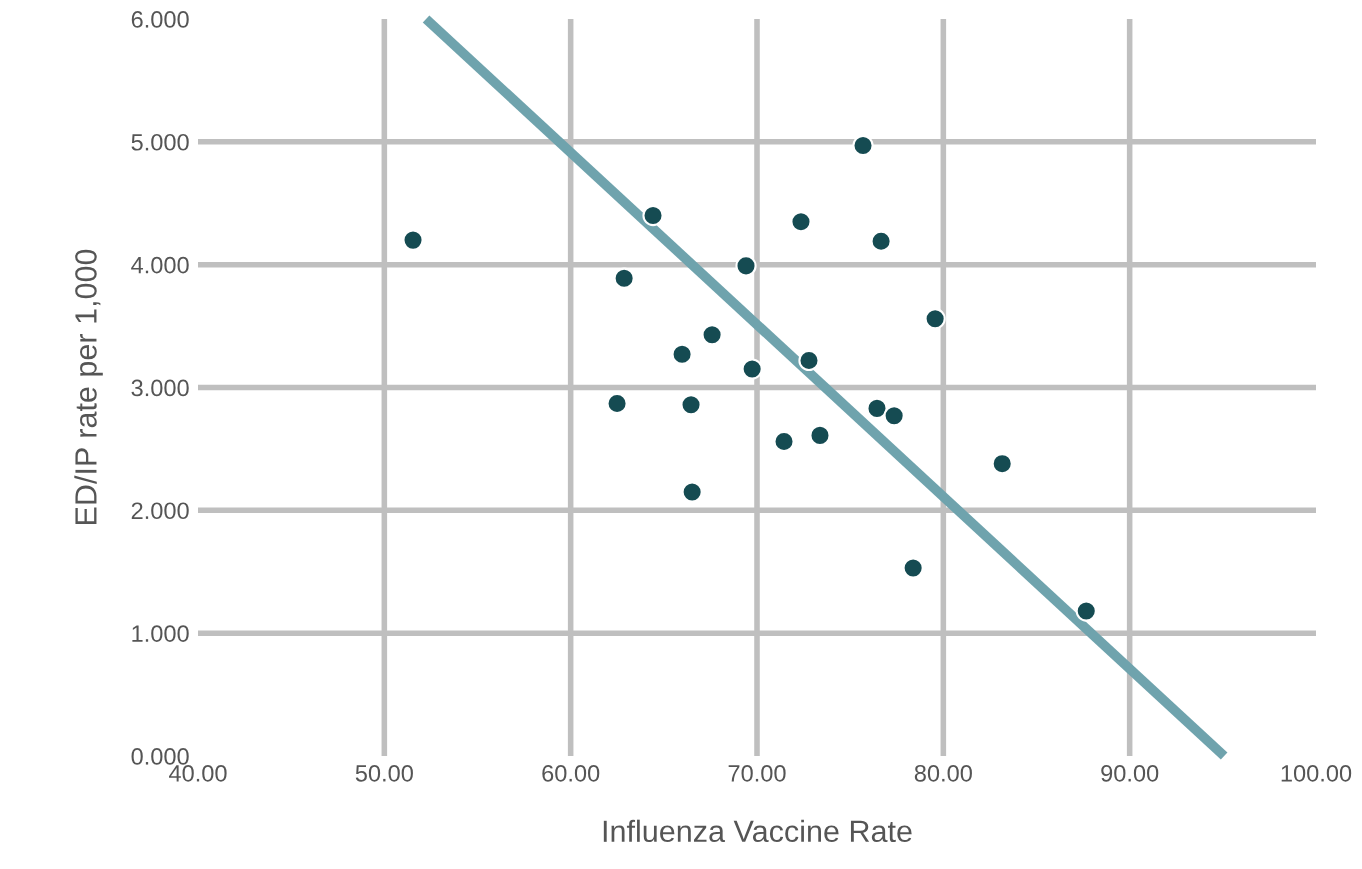 The height and width of the screenshot is (869, 1362). I want to click on x-tick-label: 80.00, so click(943, 773).